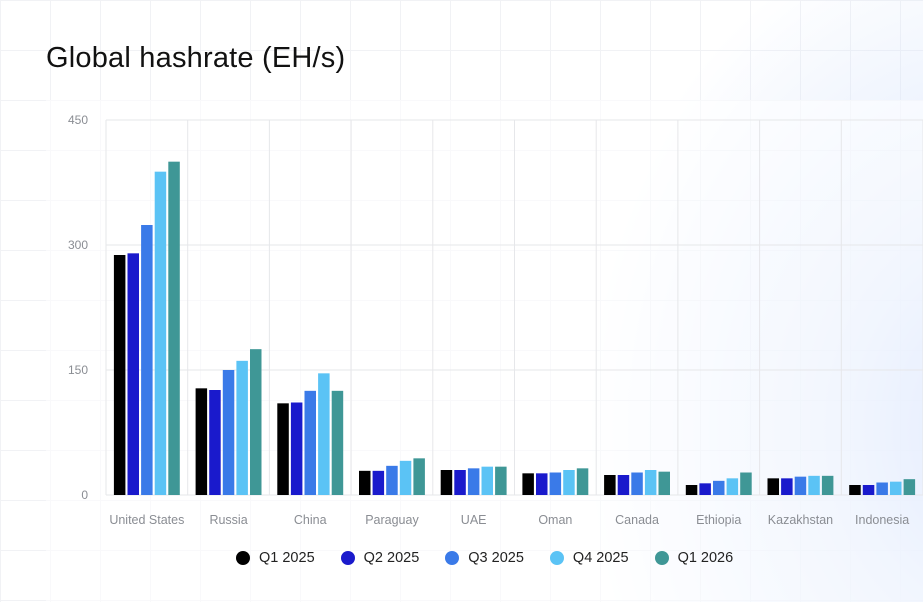 The height and width of the screenshot is (602, 923). What do you see at coordinates (719, 487) in the screenshot?
I see `bar-ethiopia-q3-2025` at bounding box center [719, 487].